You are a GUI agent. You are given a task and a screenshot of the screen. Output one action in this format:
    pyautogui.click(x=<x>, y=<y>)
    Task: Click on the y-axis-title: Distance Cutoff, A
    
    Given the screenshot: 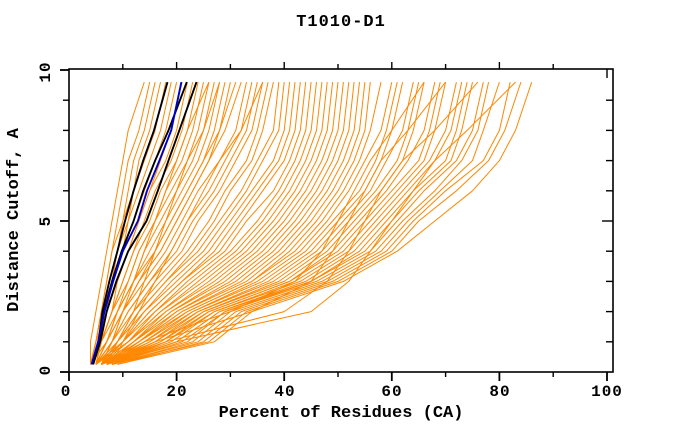 What is the action you would take?
    pyautogui.click(x=14, y=219)
    